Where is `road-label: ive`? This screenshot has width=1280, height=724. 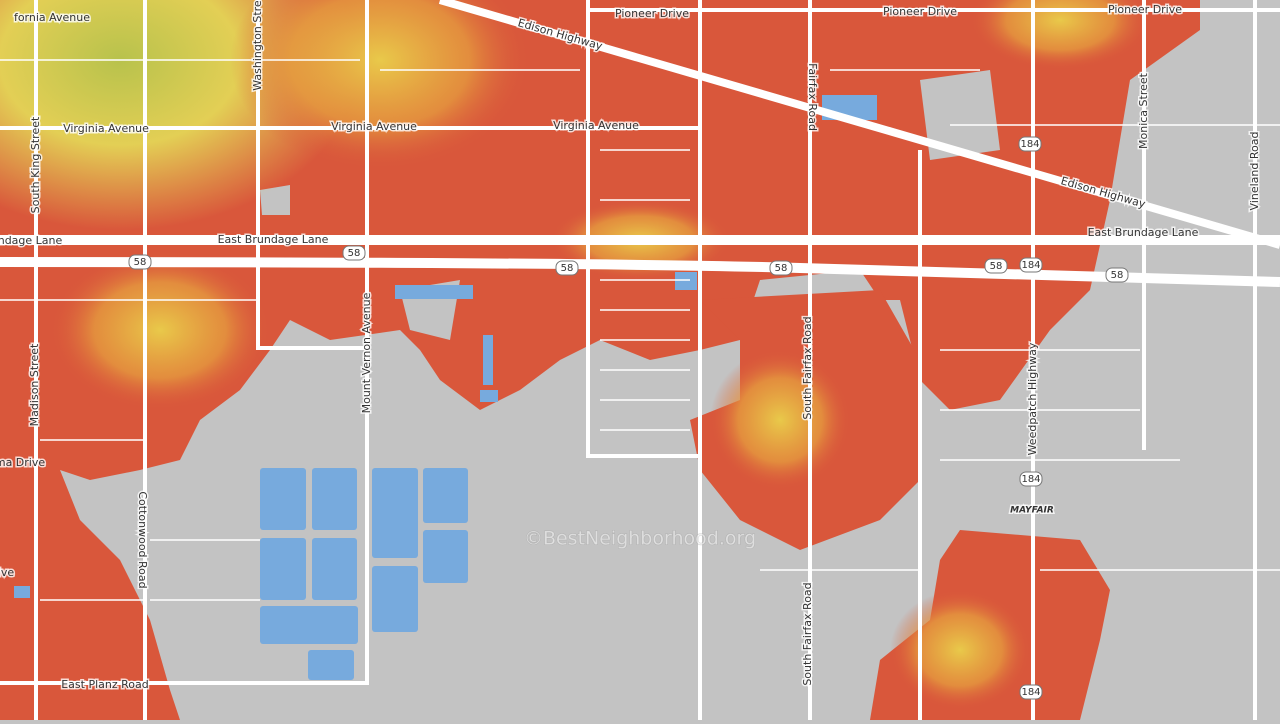
road-label: ive is located at coordinates (8, 573).